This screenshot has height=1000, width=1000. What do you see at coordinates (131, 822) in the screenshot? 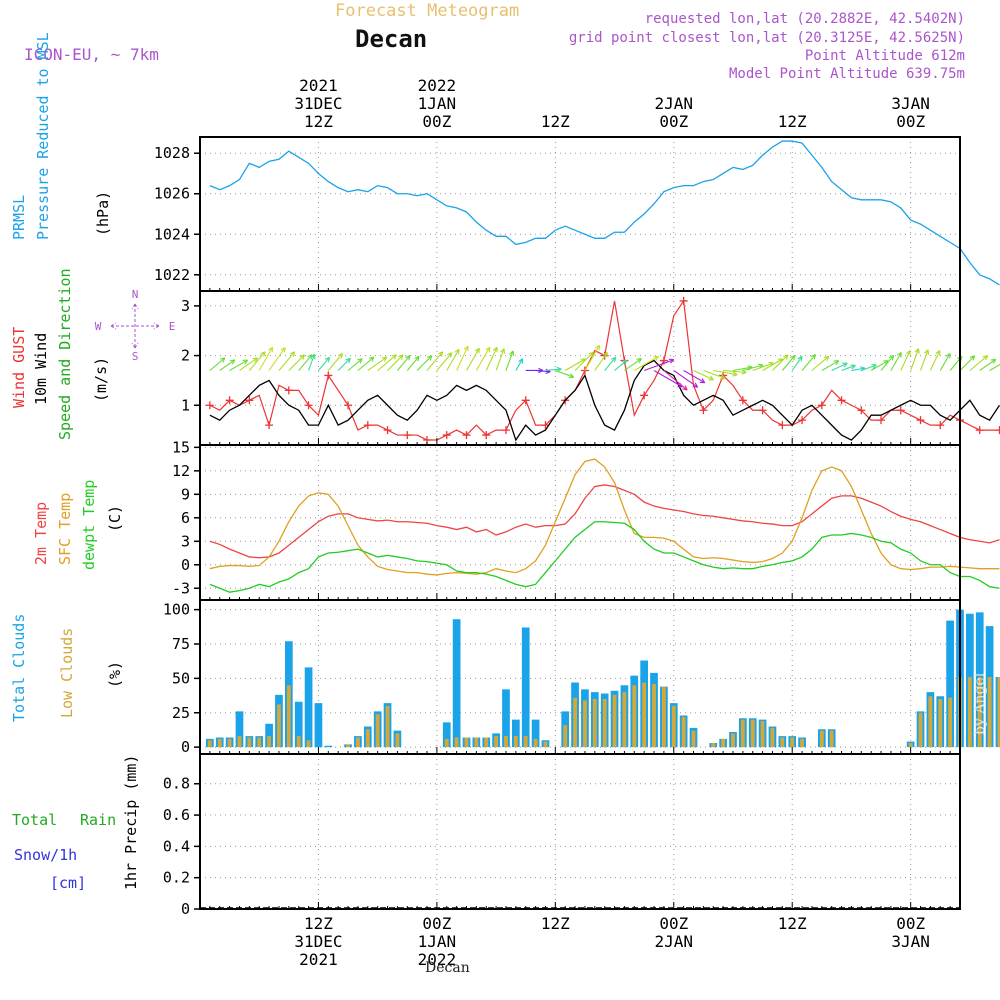
I see `label-1hr-precip: 1hr Precip (mm)` at bounding box center [131, 822].